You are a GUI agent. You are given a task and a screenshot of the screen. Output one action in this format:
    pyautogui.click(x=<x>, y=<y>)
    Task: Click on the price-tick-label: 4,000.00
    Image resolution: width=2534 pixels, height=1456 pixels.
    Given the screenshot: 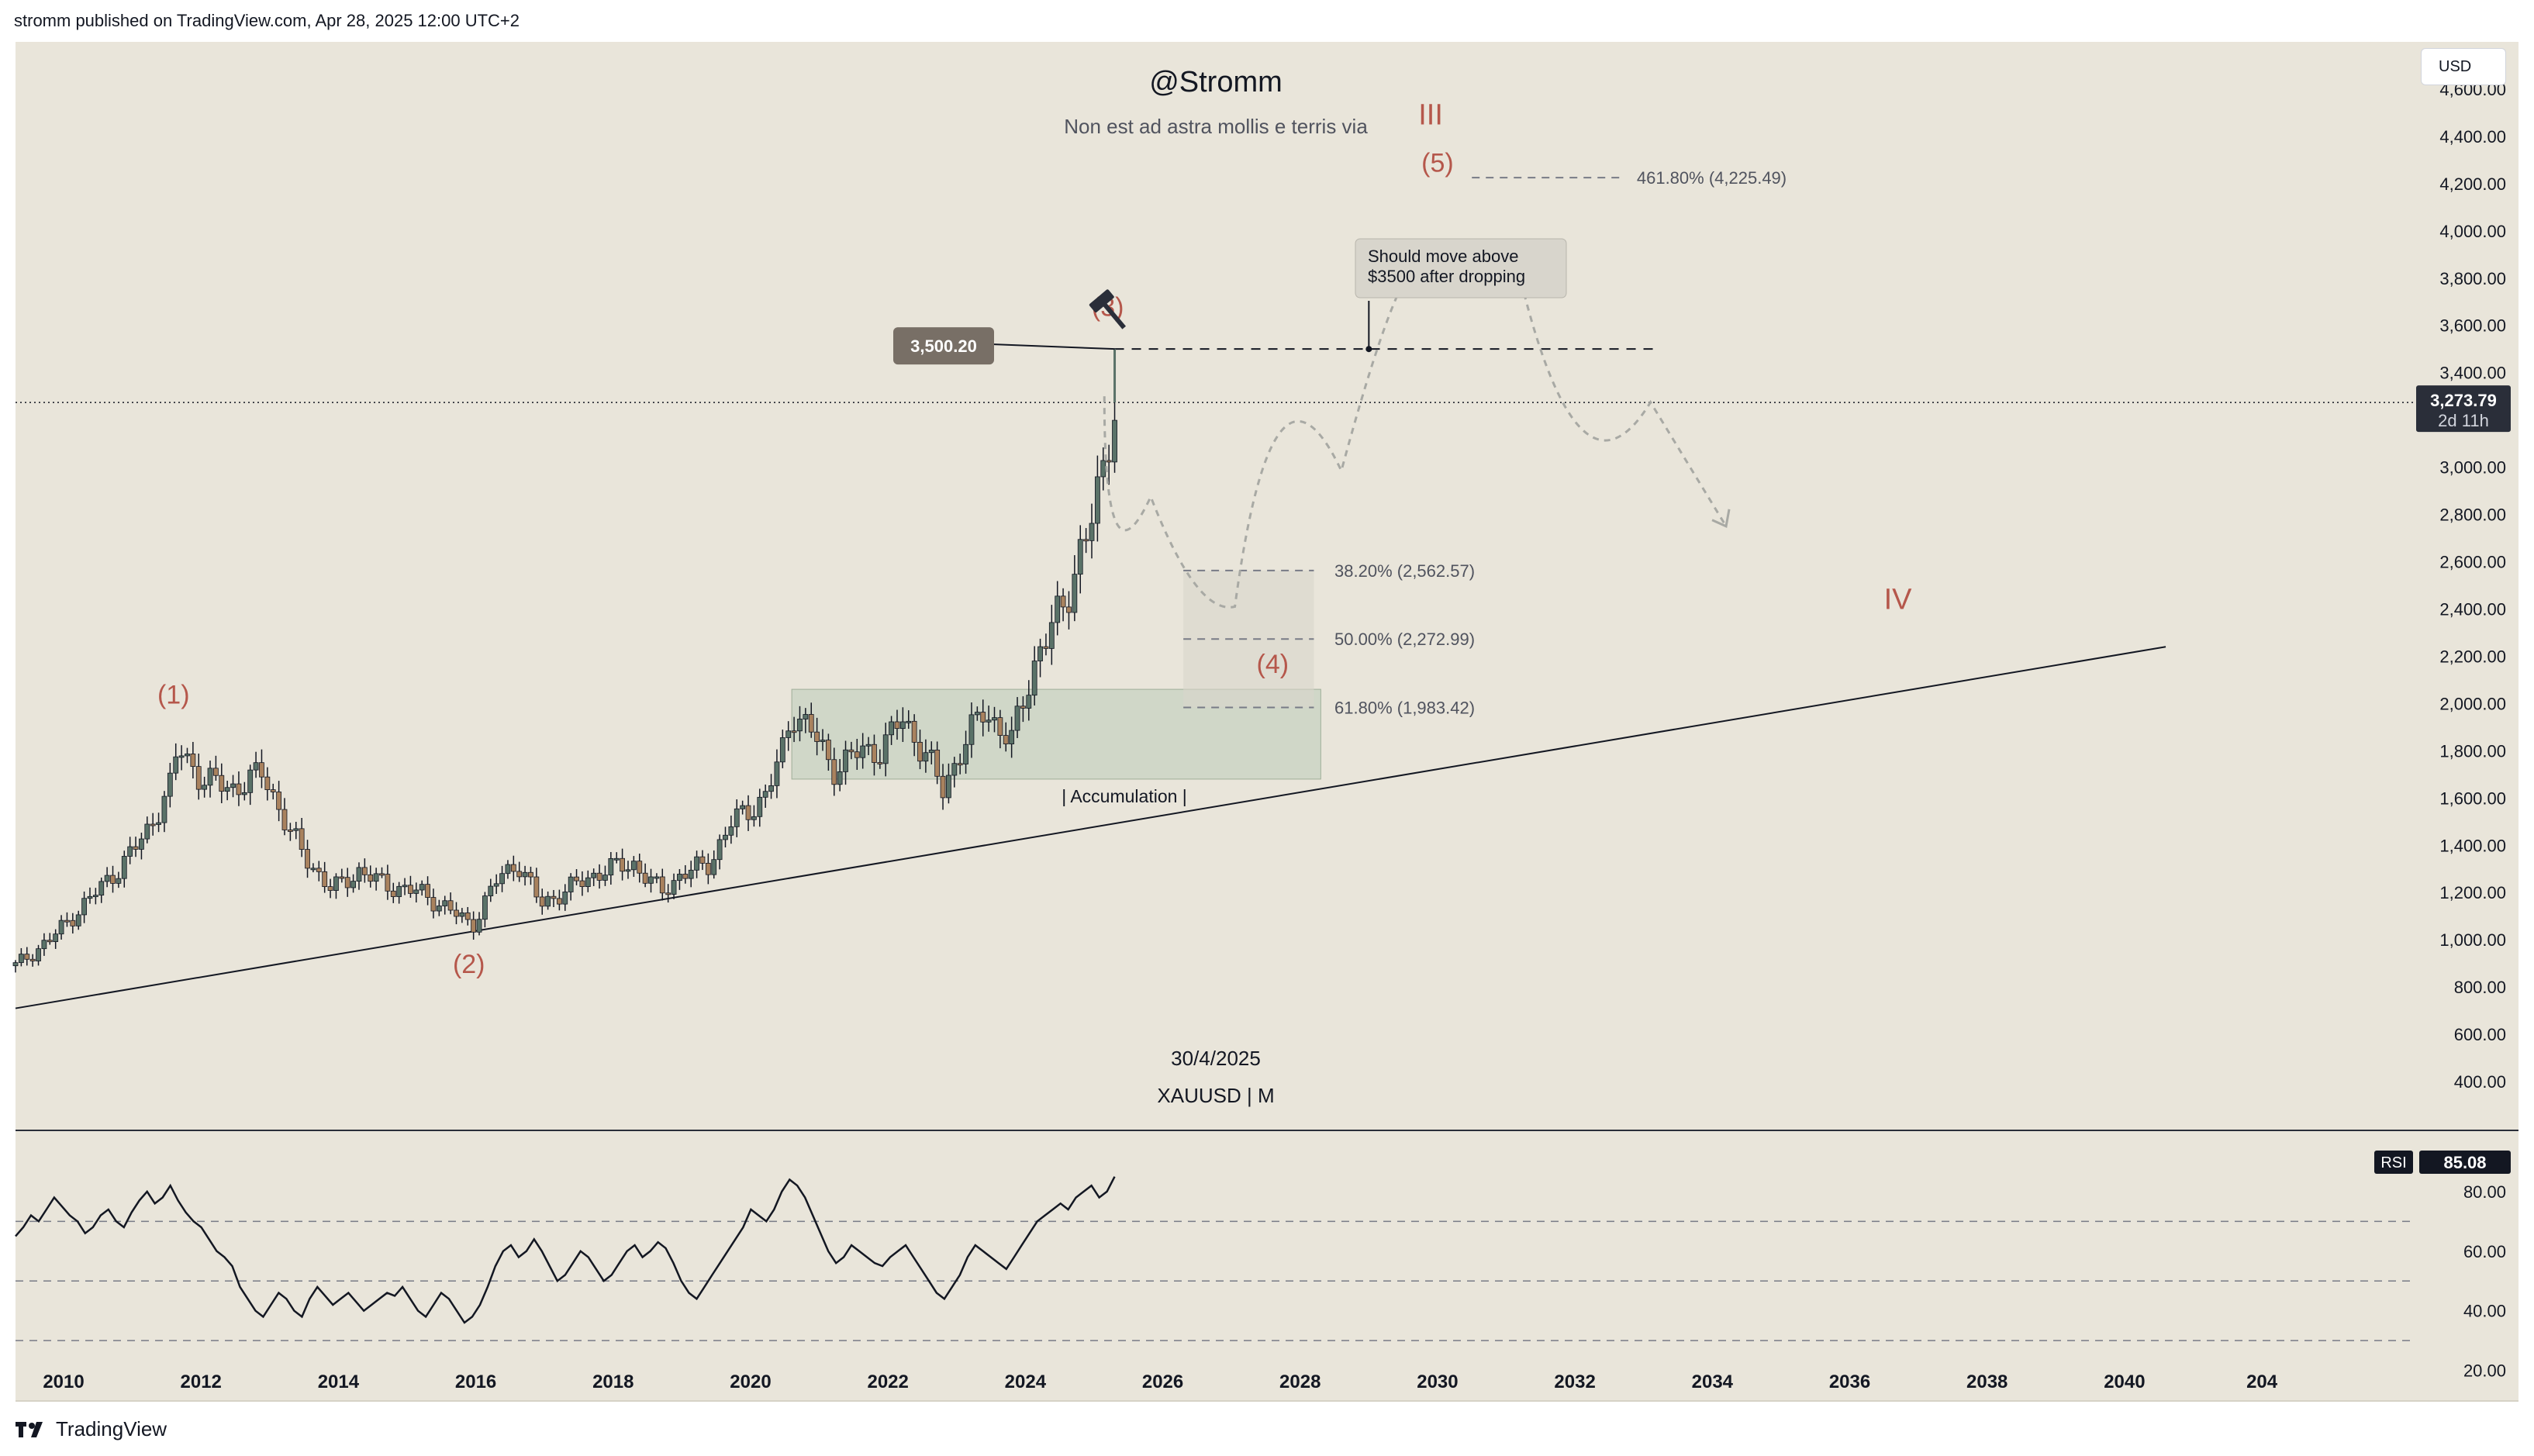 What is the action you would take?
    pyautogui.click(x=2472, y=232)
    